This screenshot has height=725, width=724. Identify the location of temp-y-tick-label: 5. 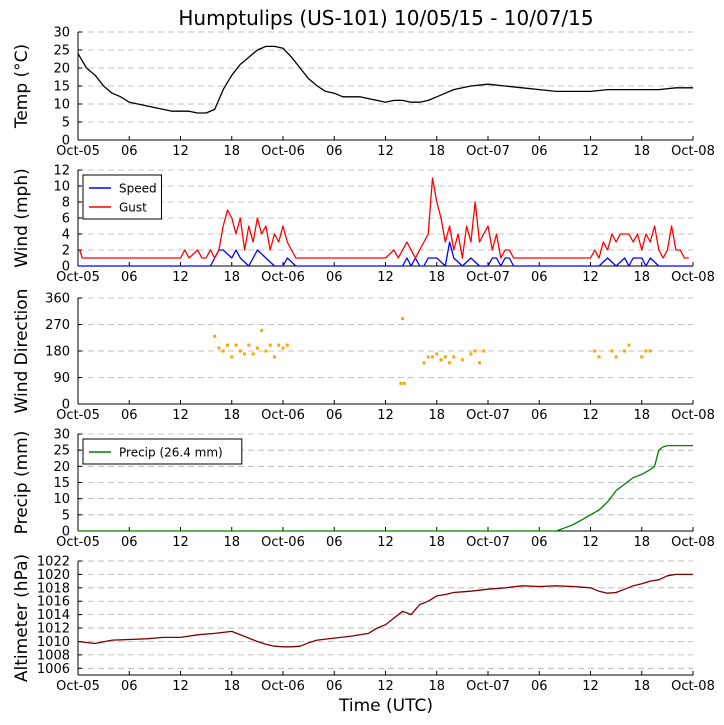
(66, 123).